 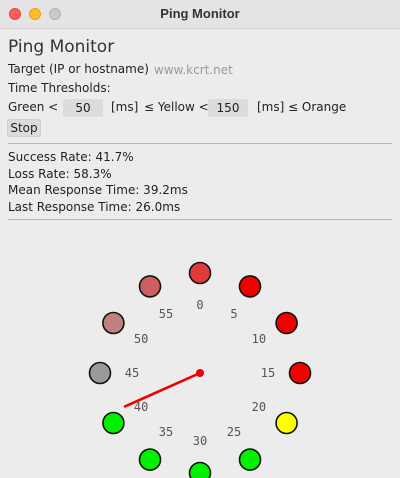 I want to click on title-bar: Ping Monitor, so click(x=200, y=14).